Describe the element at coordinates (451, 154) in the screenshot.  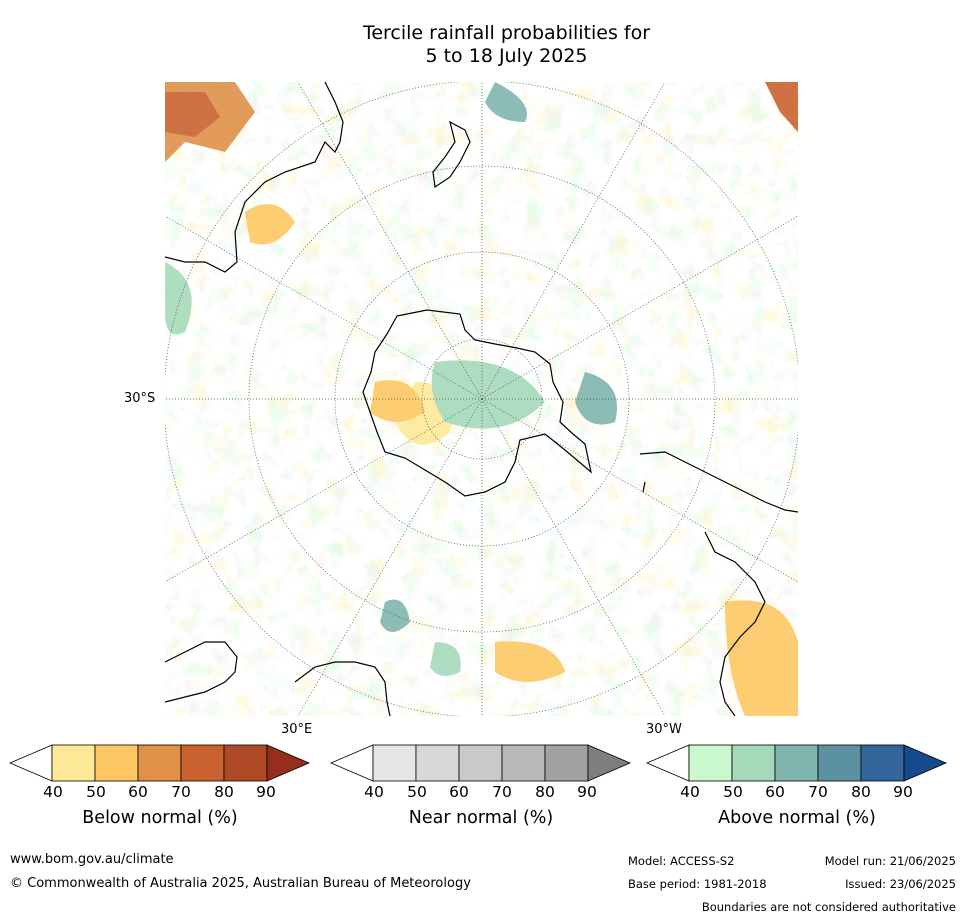
I see `new-zealand-coastline` at that location.